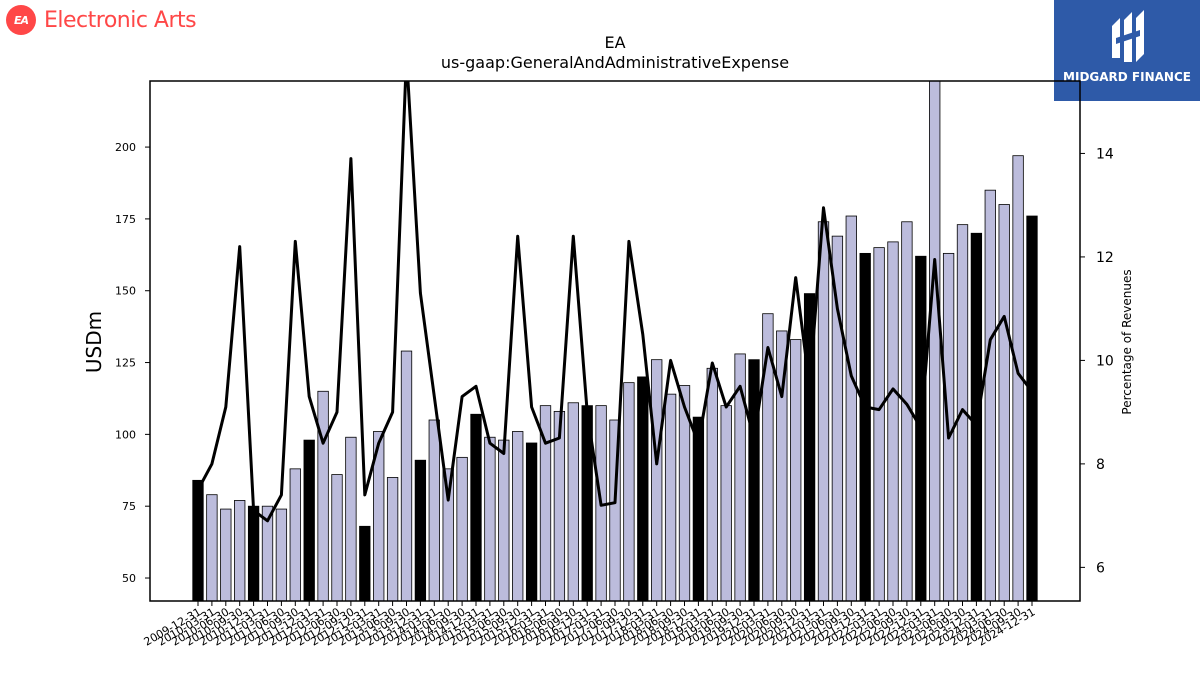  Describe the element at coordinates (1100, 465) in the screenshot. I see `y2-tick-label: 8` at that location.